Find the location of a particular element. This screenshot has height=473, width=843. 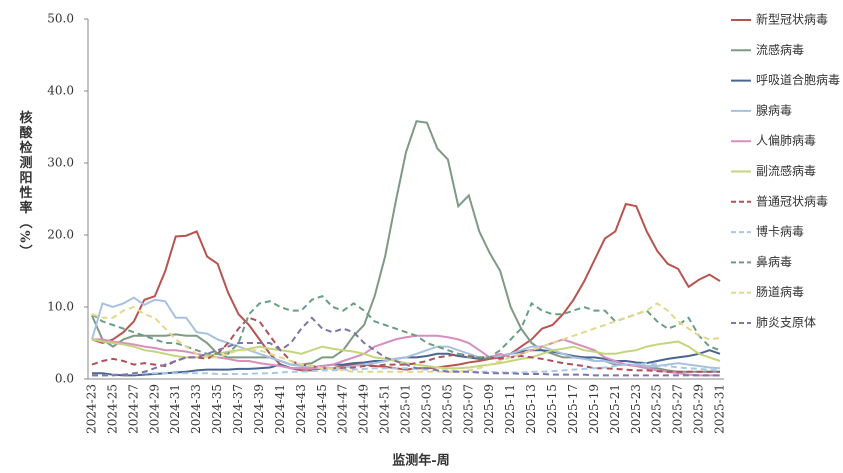

legend-label: 副流感病毒 is located at coordinates (786, 170).